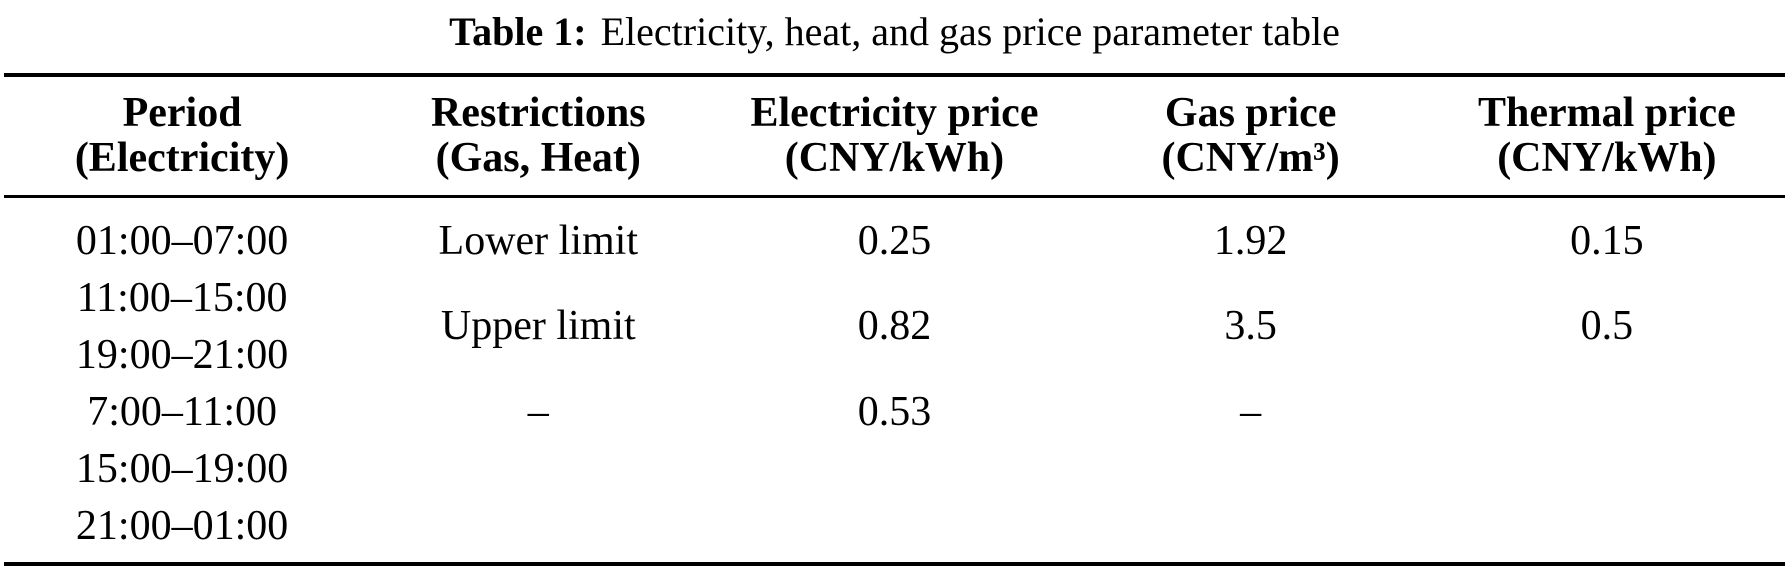 The width and height of the screenshot is (1789, 574). I want to click on period-cell: 19:00–21:00, so click(182, 354).